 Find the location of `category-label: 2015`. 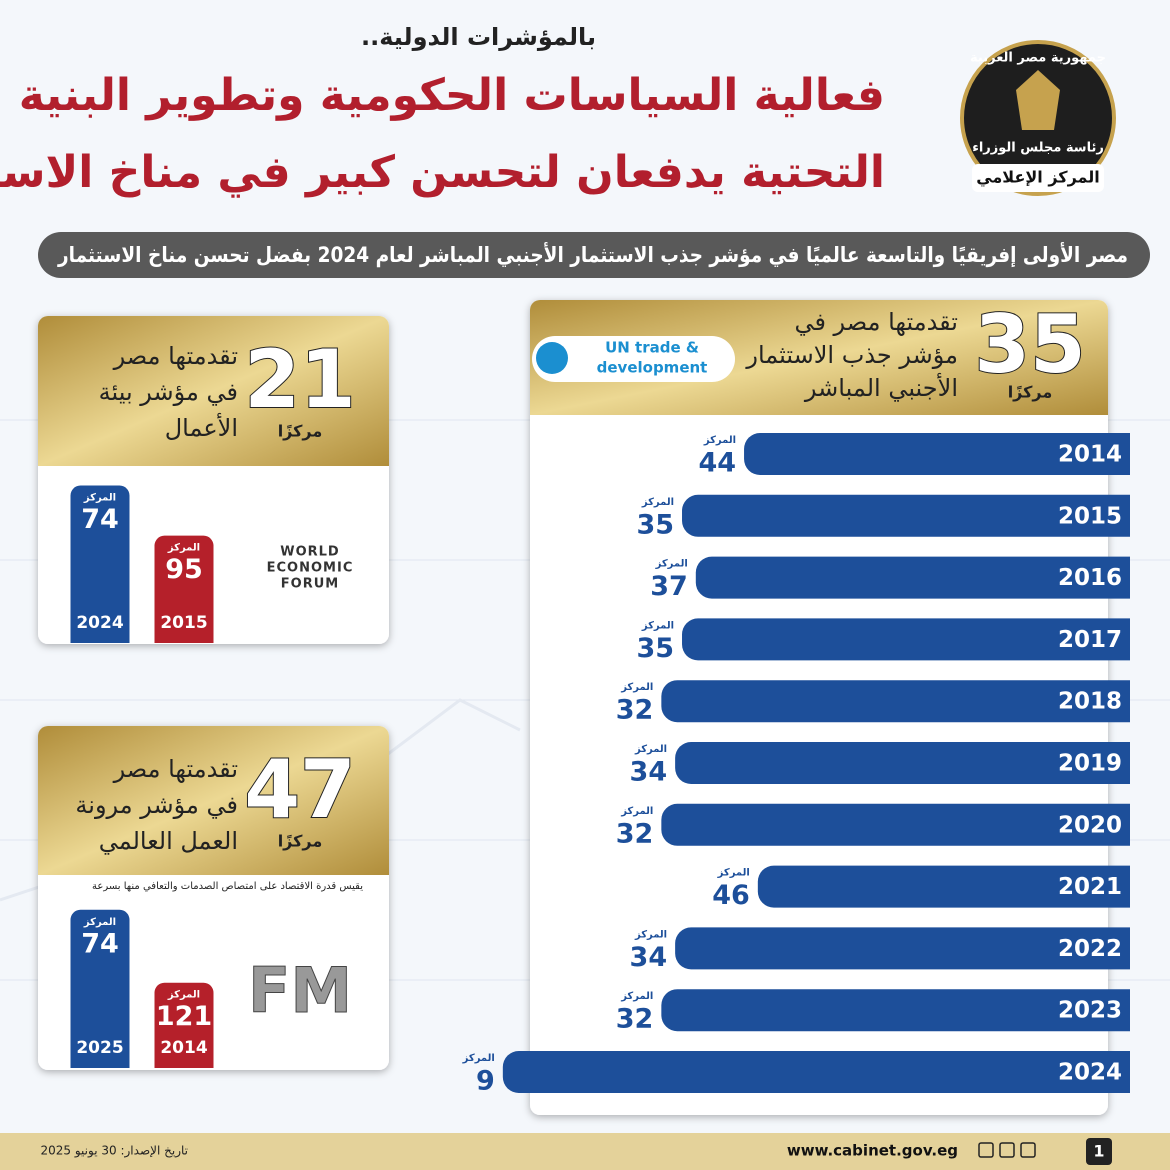

category-label: 2015 is located at coordinates (1090, 516).